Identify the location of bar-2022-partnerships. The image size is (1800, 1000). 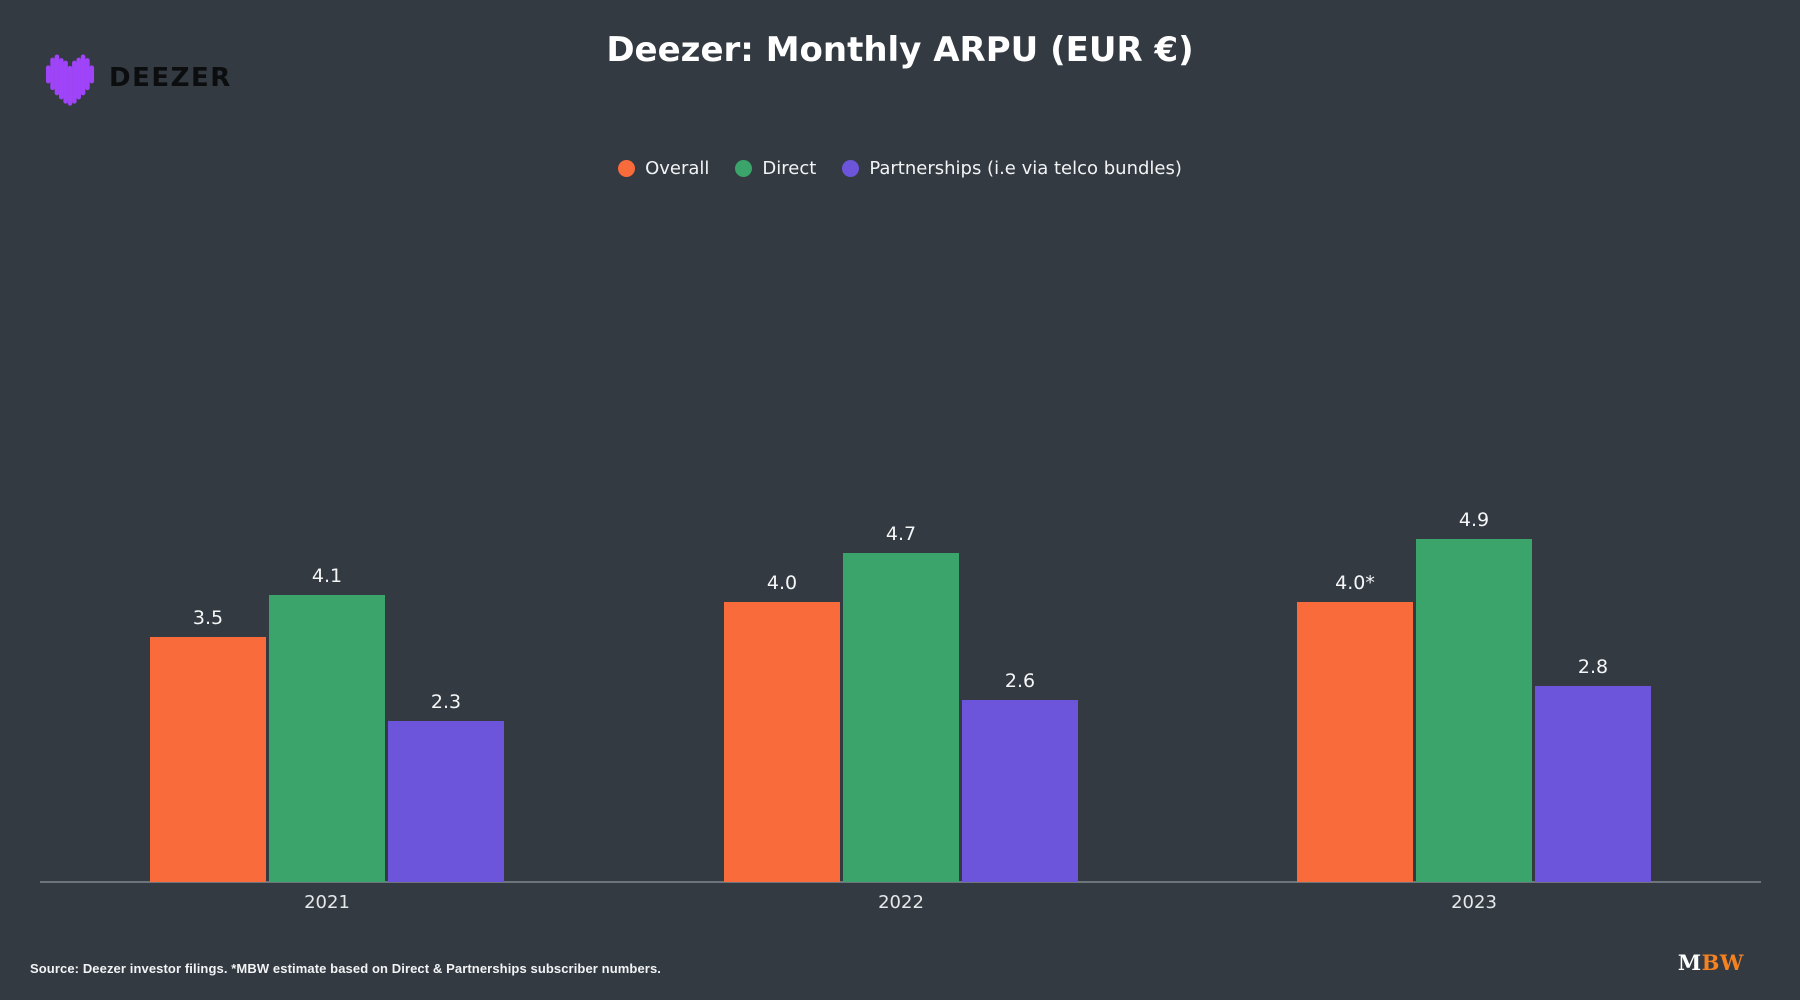
(1020, 791).